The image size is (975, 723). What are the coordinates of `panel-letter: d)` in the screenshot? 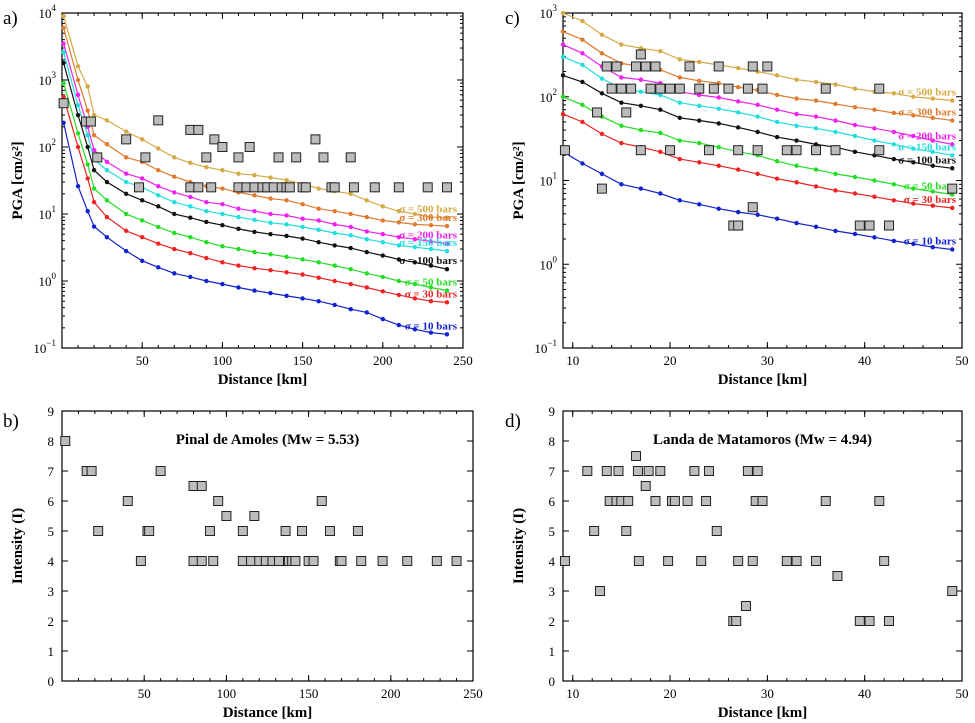 It's located at (513, 421).